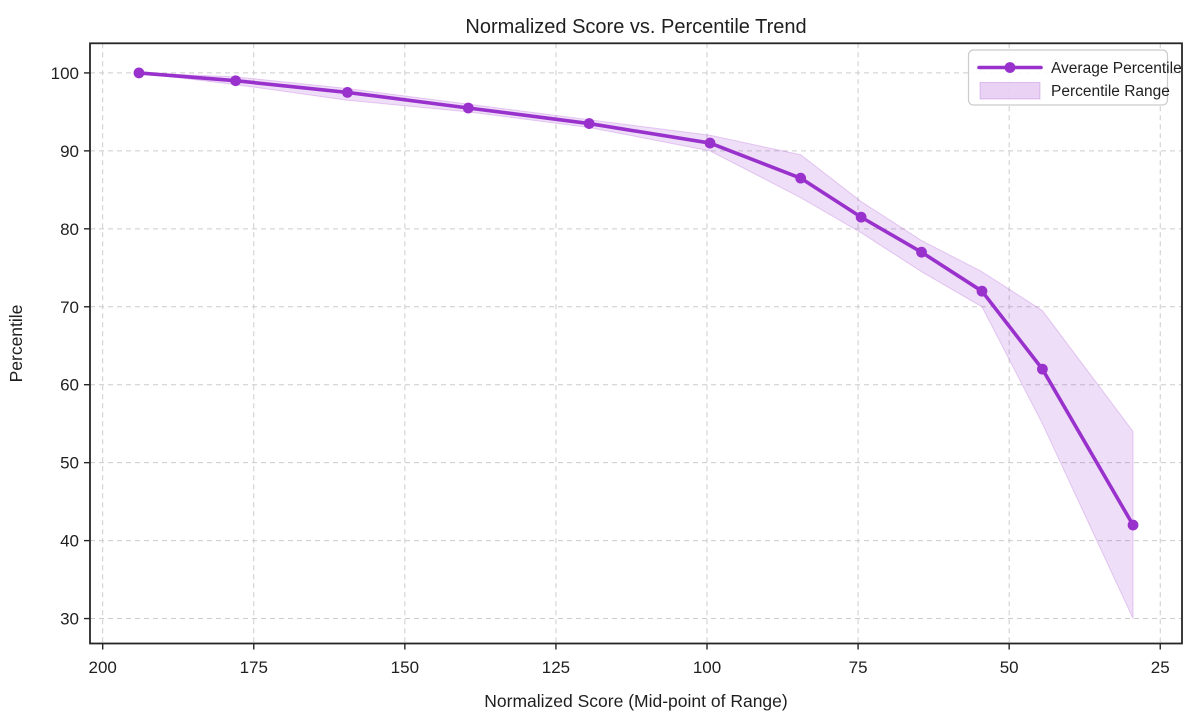  Describe the element at coordinates (69, 619) in the screenshot. I see `y-tick-label: 30` at that location.